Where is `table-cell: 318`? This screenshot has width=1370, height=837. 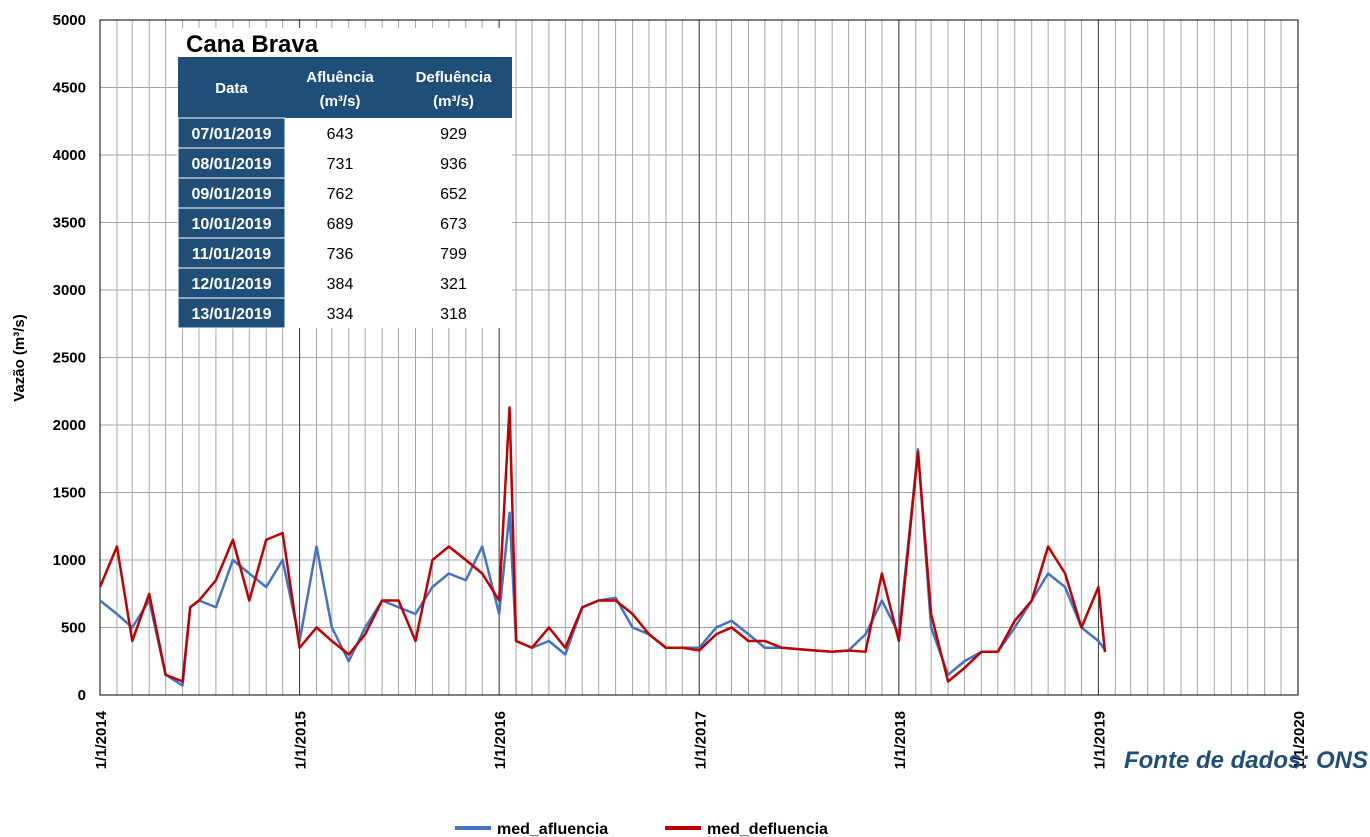
table-cell: 318 is located at coordinates (453, 314).